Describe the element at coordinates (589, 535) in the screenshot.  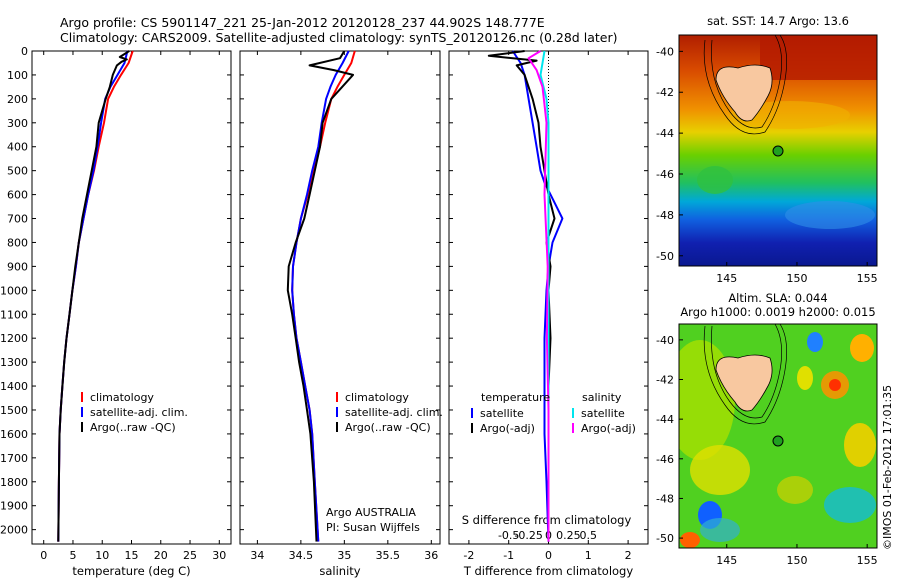
I see `diff-top-tick-label: 0.5` at that location.